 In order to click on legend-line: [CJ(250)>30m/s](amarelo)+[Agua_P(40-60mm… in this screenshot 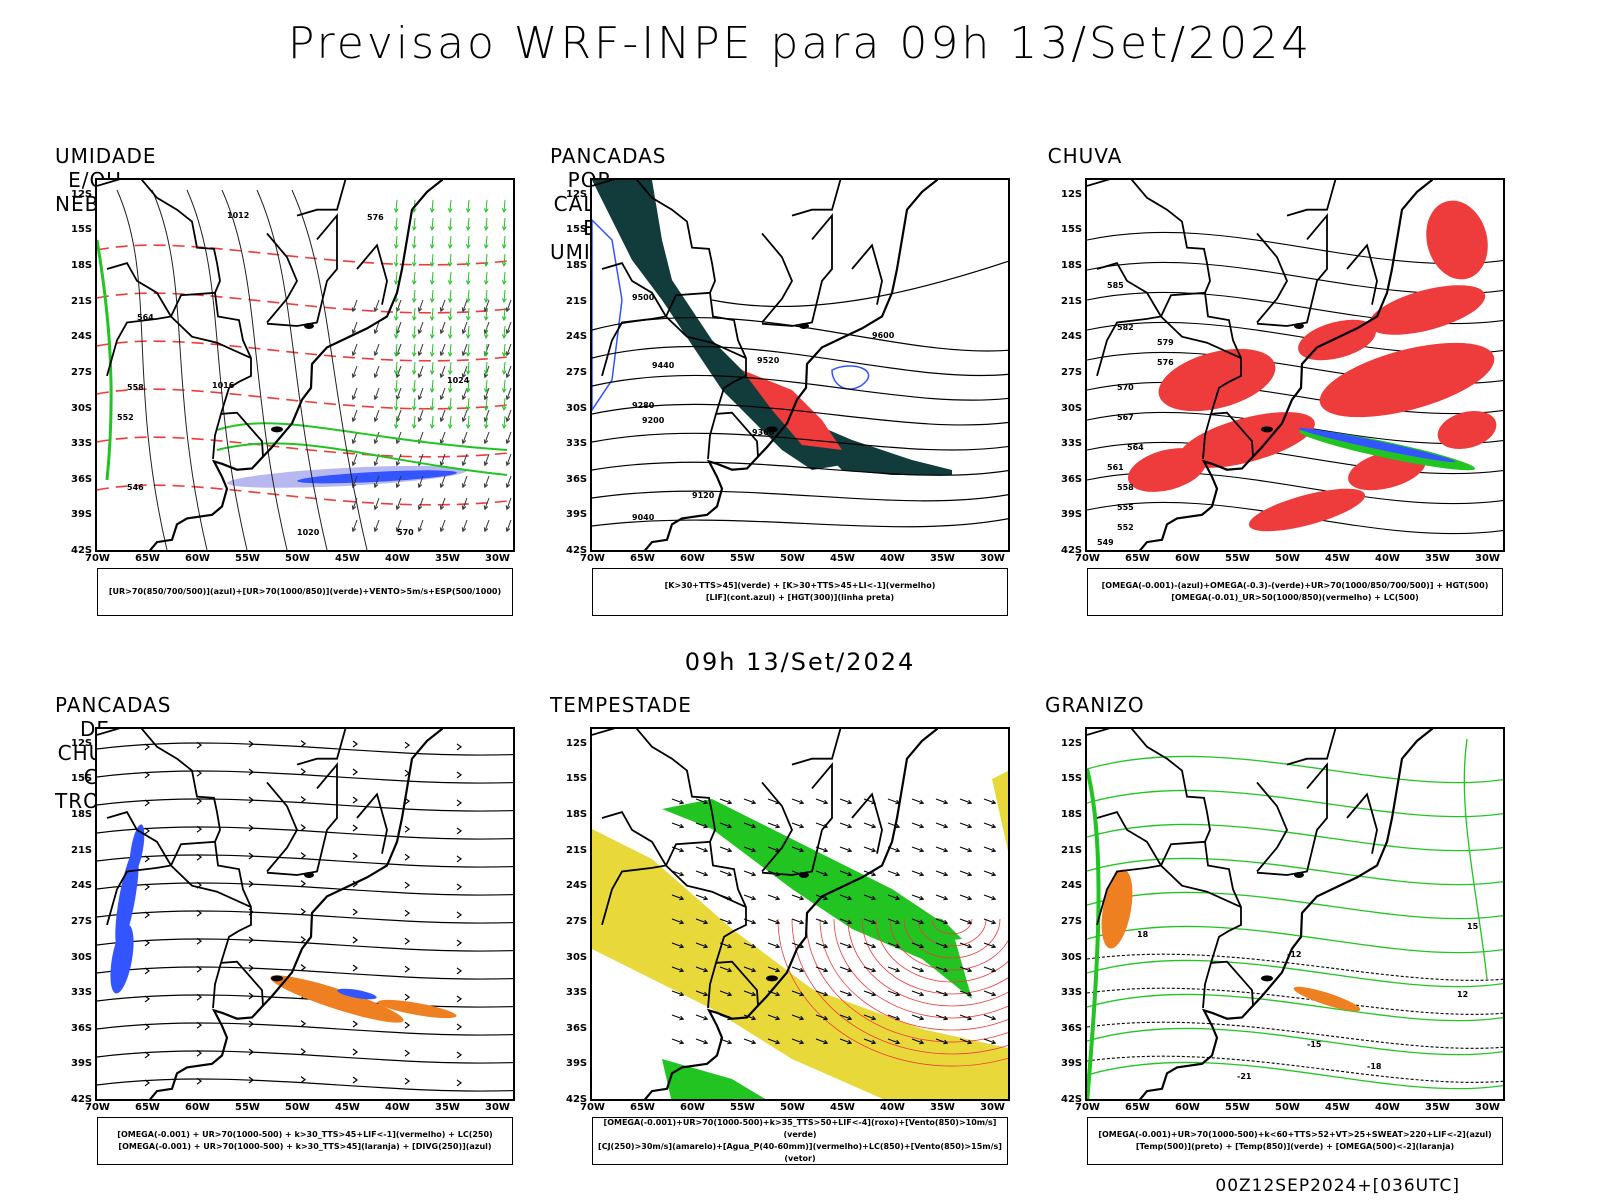, I will do `click(800, 1152)`.